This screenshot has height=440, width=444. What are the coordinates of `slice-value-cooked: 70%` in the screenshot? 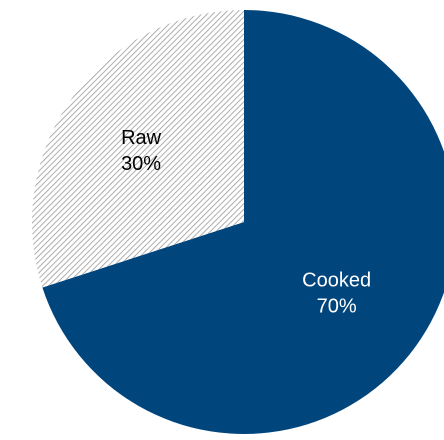 It's located at (337, 306).